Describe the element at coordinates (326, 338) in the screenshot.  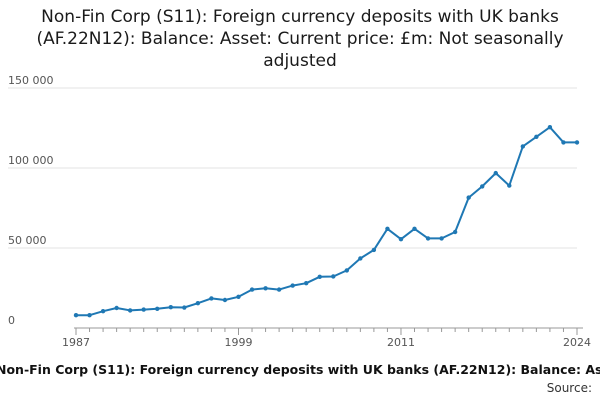
I see `x-axis: 1987 1999 2011 2024` at that location.